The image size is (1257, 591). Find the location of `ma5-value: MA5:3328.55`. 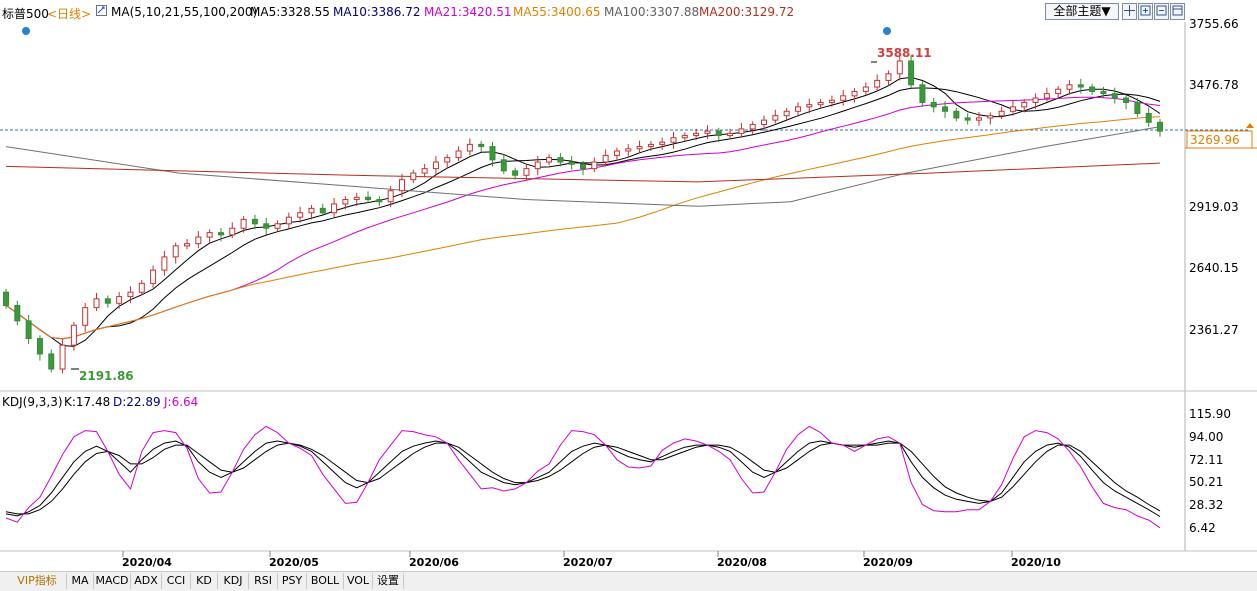

ma5-value: MA5:3328.55 is located at coordinates (290, 12).